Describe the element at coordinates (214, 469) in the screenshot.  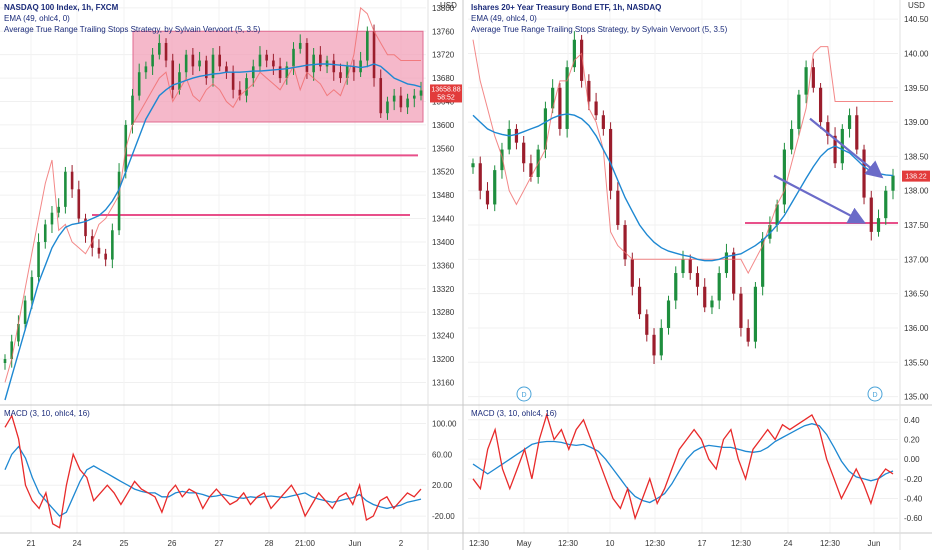
I see `left-macd-pane` at that location.